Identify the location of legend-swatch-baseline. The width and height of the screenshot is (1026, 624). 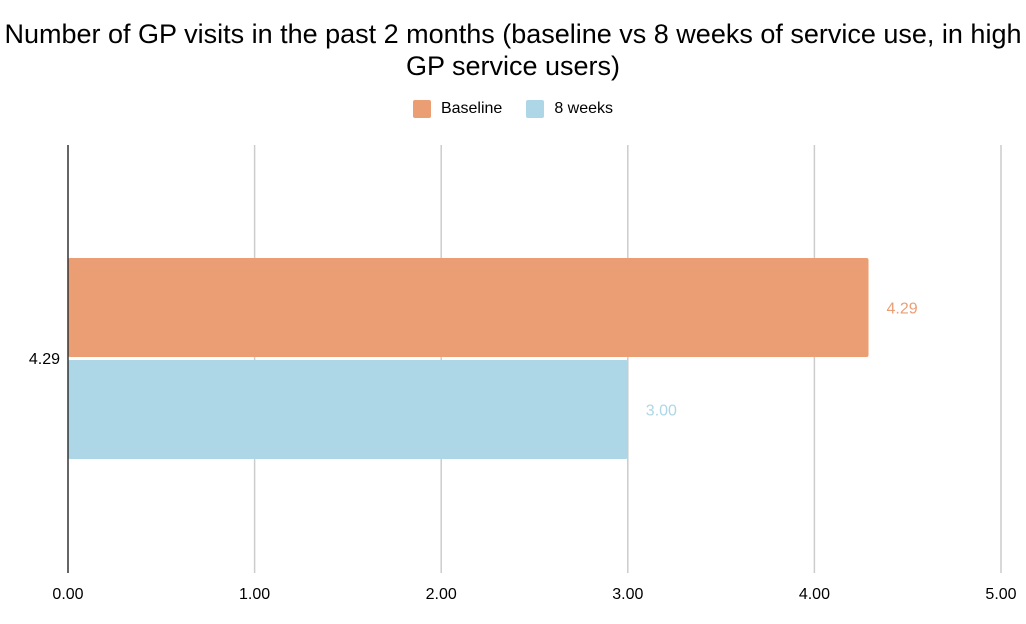
(421, 109).